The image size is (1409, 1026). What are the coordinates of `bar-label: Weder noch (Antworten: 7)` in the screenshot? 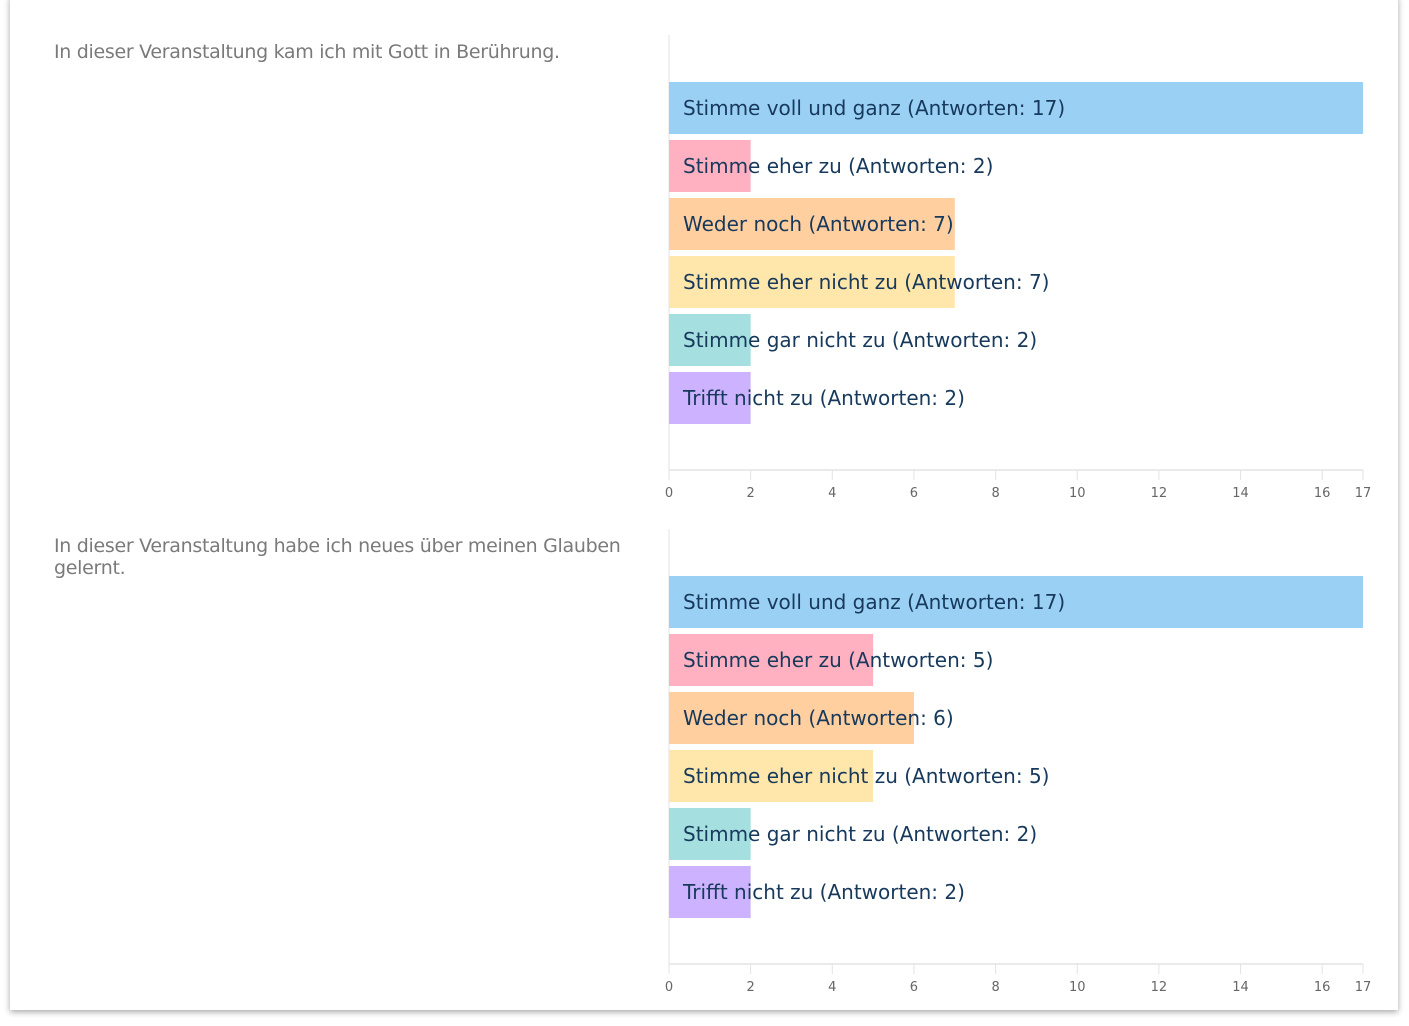 It's located at (818, 224).